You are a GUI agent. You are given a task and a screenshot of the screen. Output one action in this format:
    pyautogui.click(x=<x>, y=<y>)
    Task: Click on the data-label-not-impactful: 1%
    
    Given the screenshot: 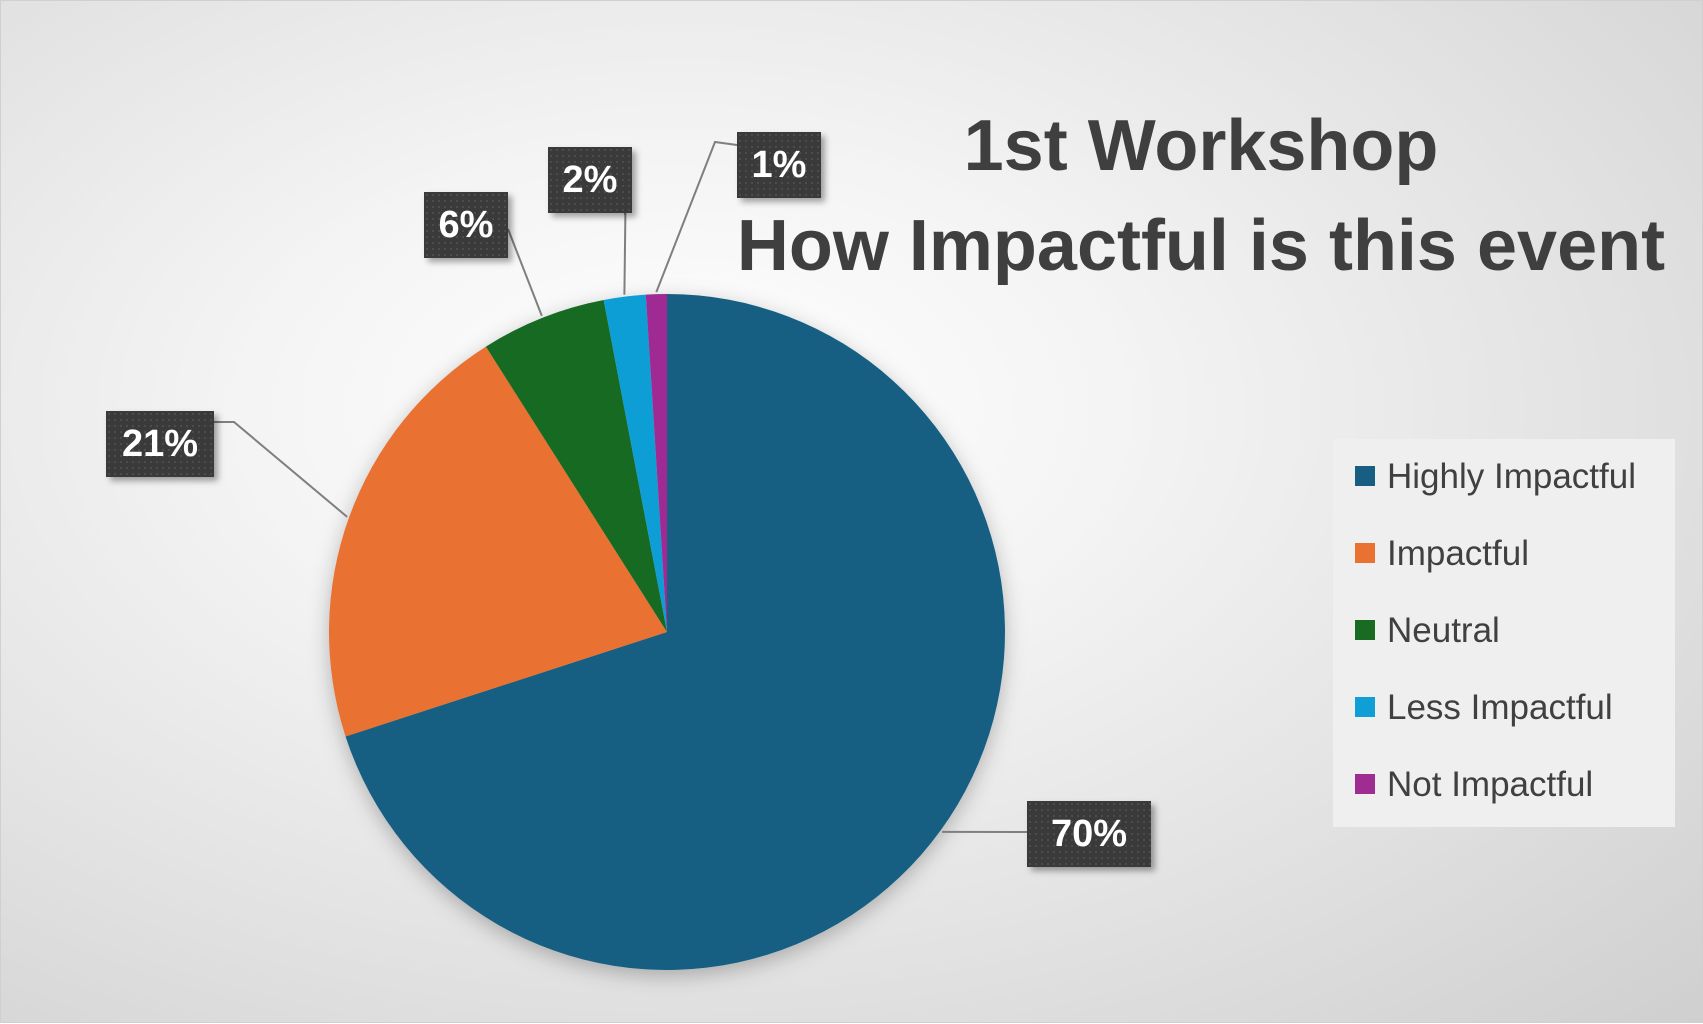 What is the action you would take?
    pyautogui.click(x=779, y=165)
    